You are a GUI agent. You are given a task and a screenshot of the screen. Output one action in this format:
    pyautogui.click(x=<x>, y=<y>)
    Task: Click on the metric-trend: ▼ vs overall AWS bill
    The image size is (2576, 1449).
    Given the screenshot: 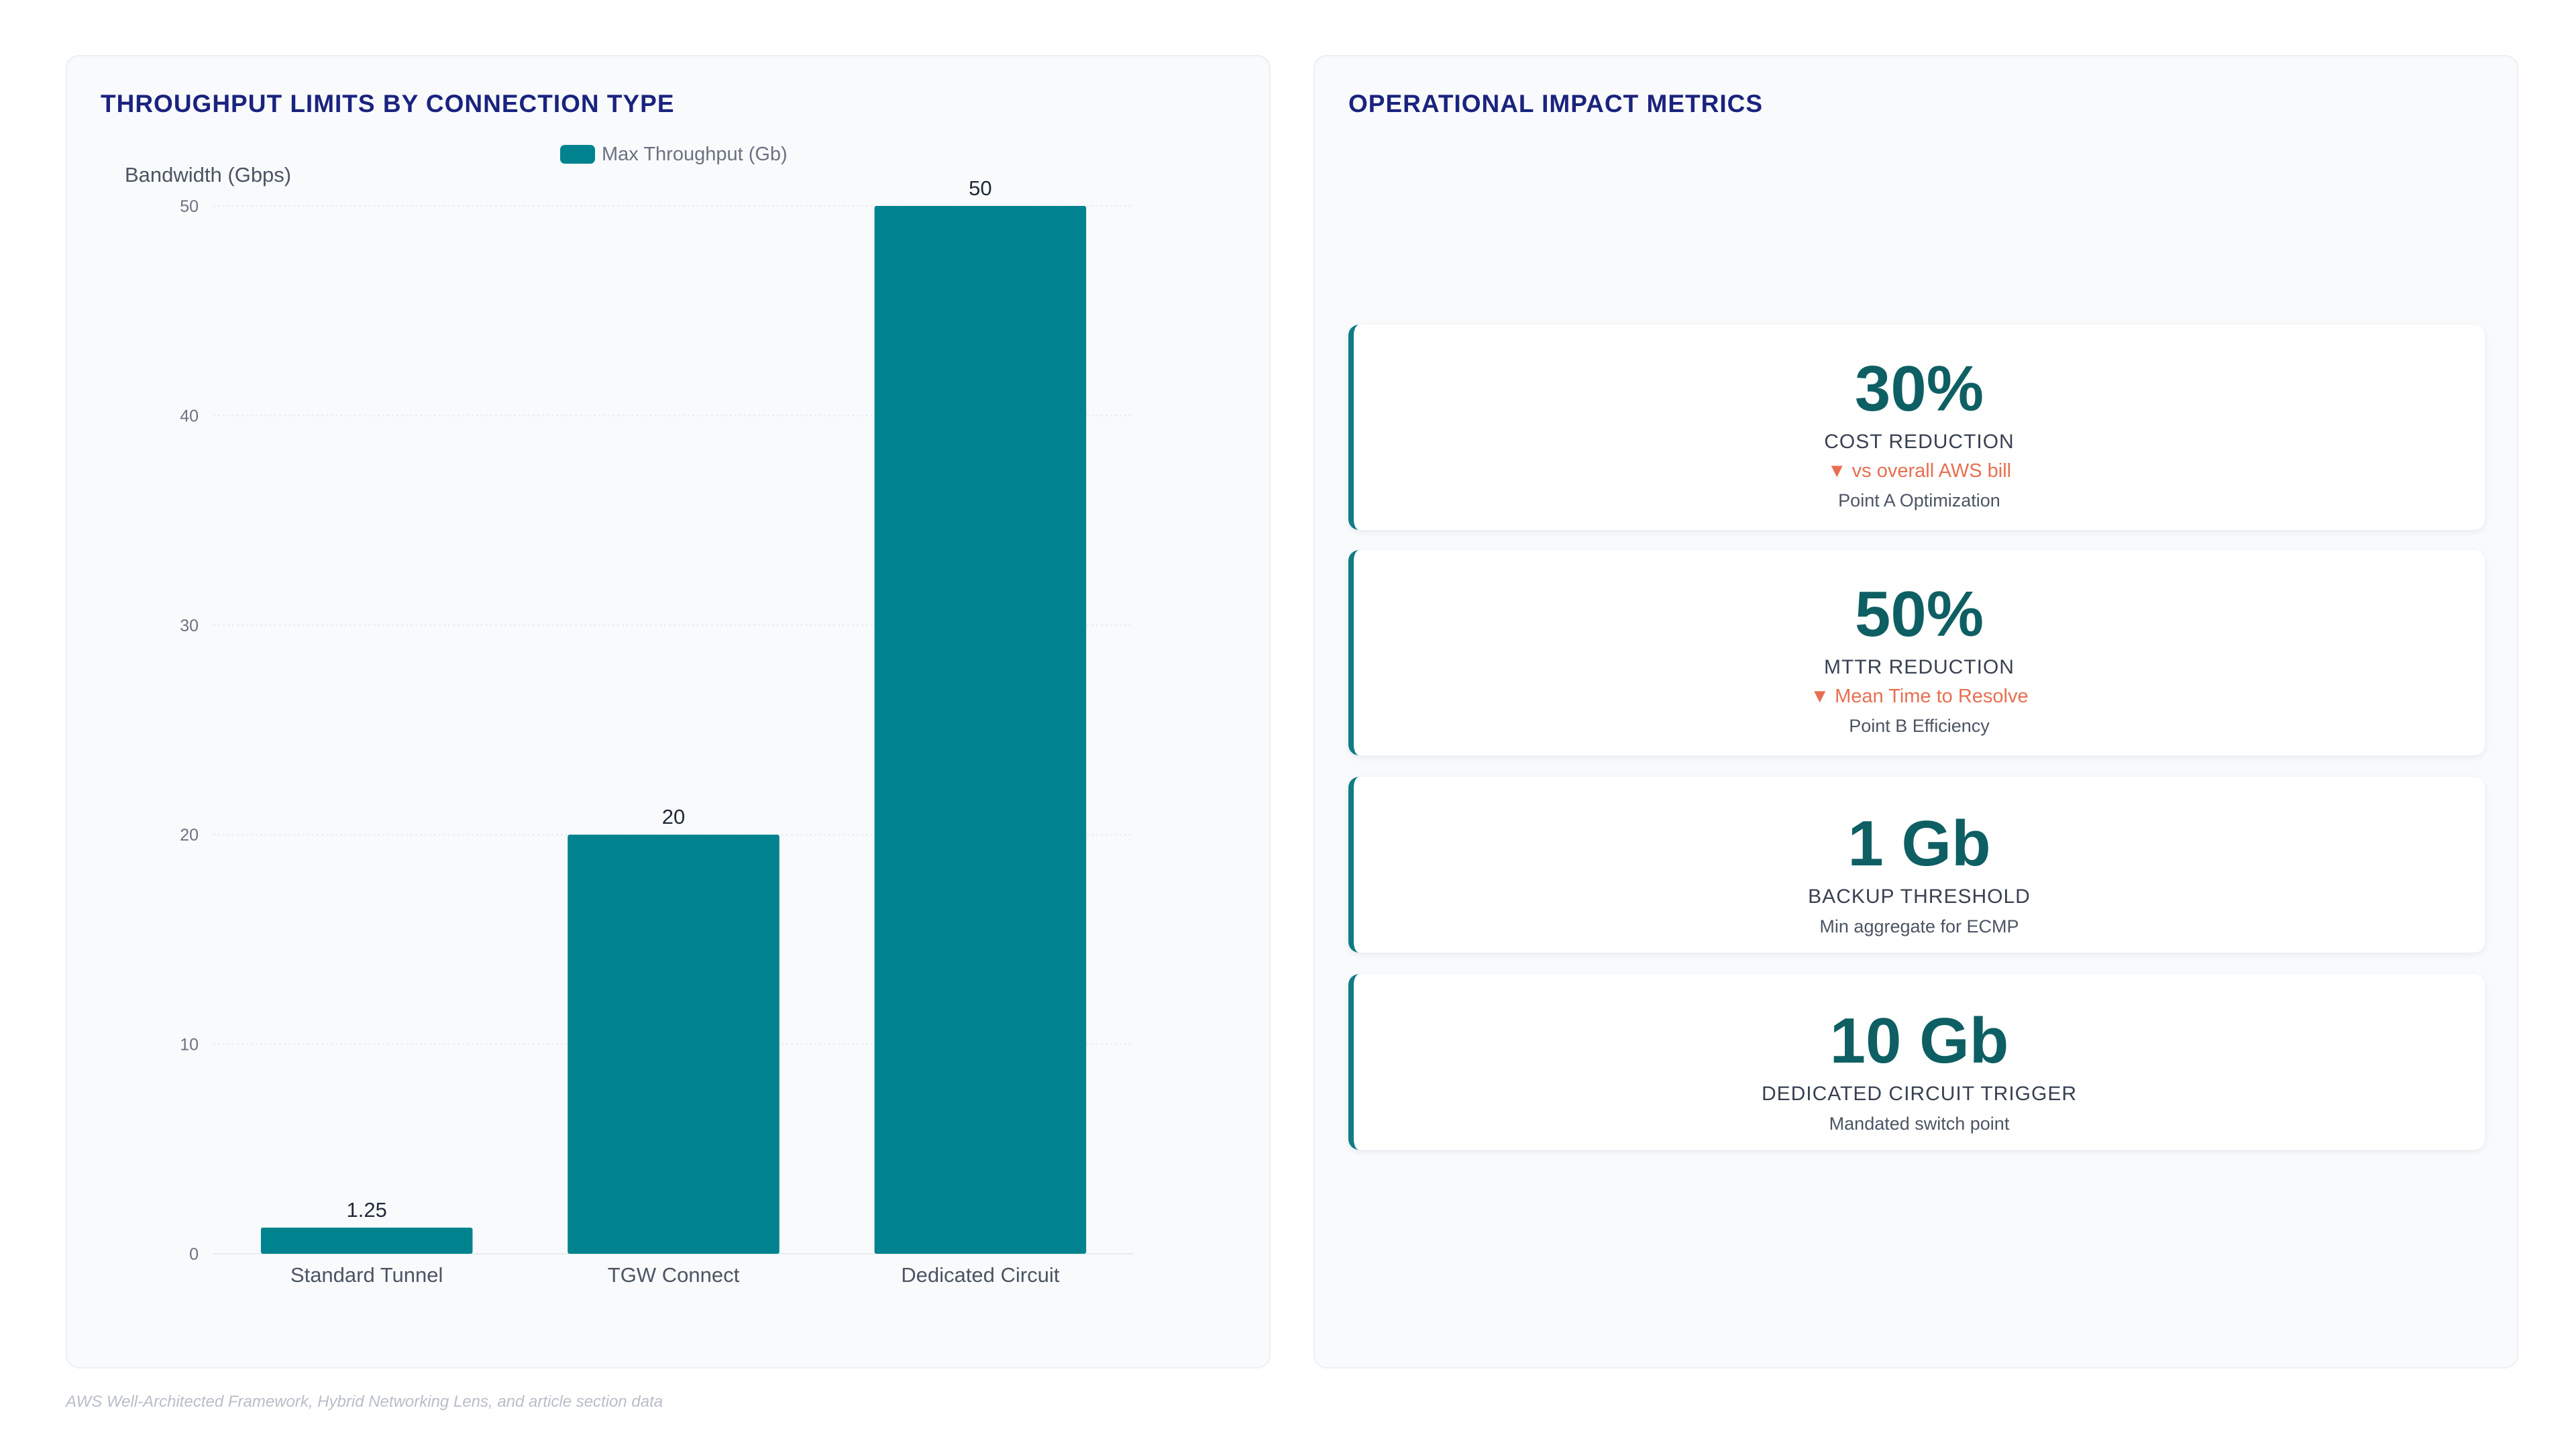 What is the action you would take?
    pyautogui.click(x=1919, y=471)
    